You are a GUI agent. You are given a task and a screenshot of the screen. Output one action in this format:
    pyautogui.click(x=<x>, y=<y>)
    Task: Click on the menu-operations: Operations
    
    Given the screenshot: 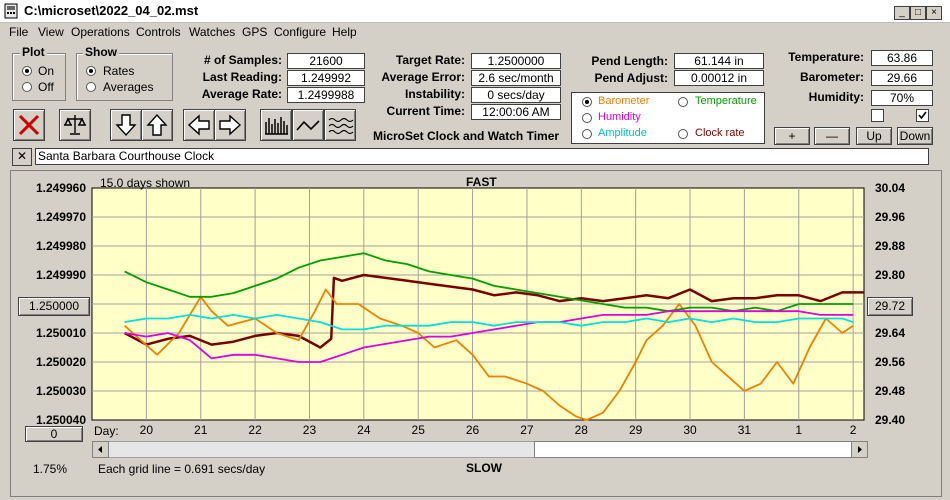 What is the action you would take?
    pyautogui.click(x=100, y=32)
    